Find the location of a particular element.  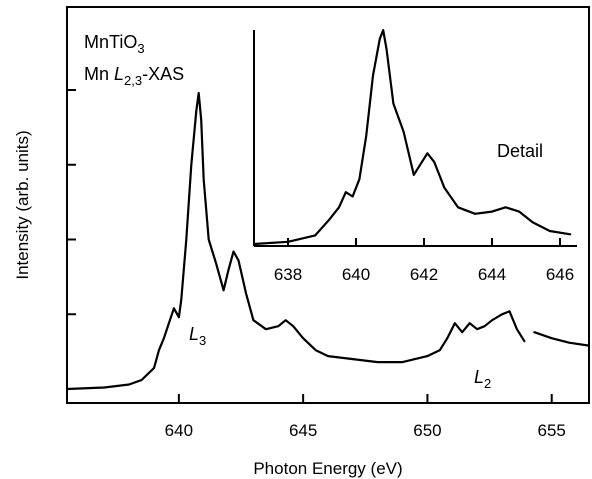

main-x-tick-label-655: 655 is located at coordinates (552, 430).